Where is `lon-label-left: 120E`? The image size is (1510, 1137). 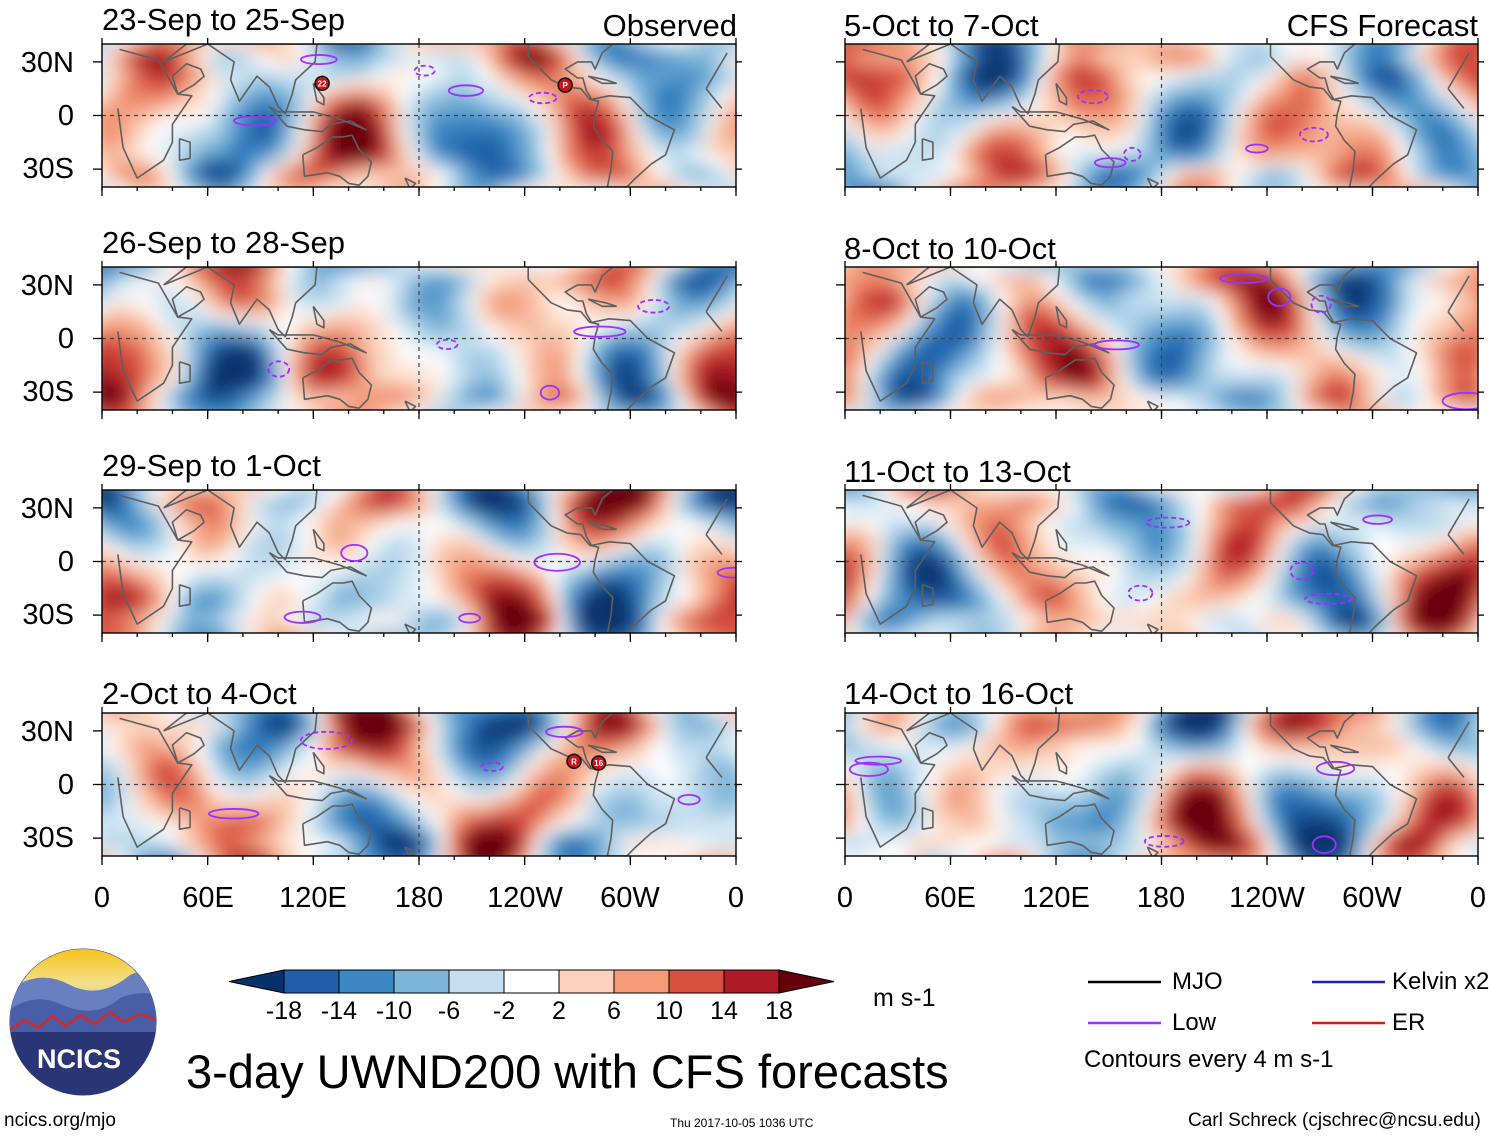
lon-label-left: 120E is located at coordinates (313, 898).